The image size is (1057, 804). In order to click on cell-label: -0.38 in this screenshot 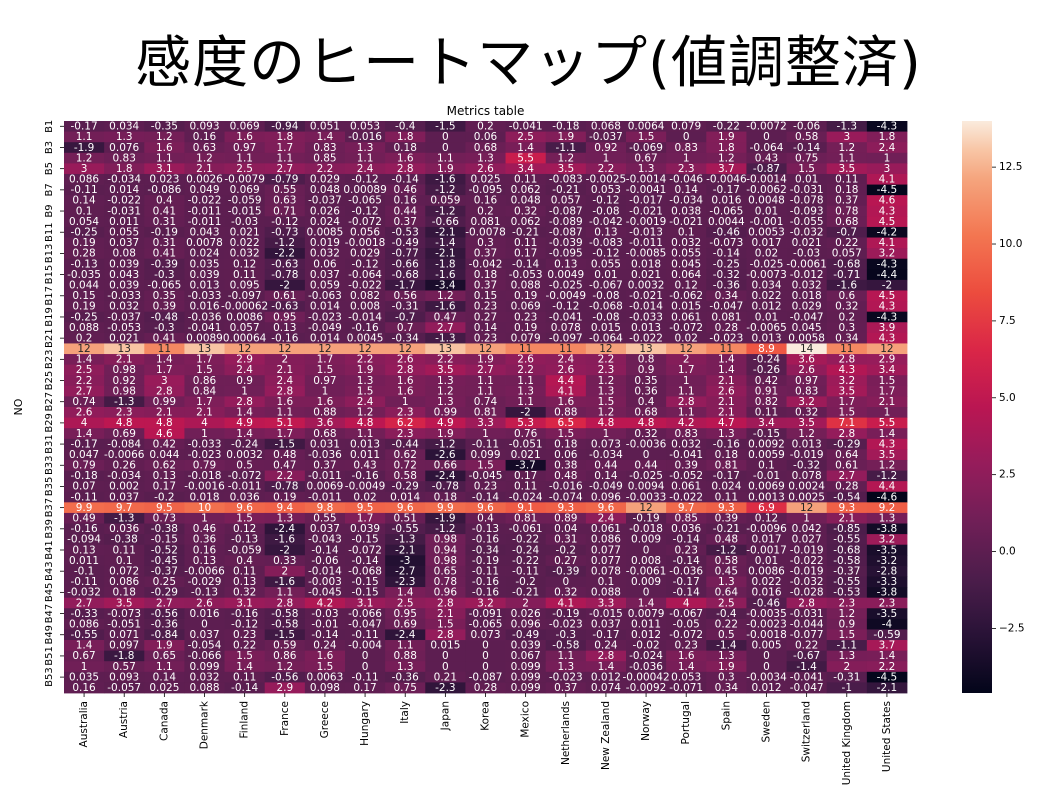, I will do `click(124, 540)`.